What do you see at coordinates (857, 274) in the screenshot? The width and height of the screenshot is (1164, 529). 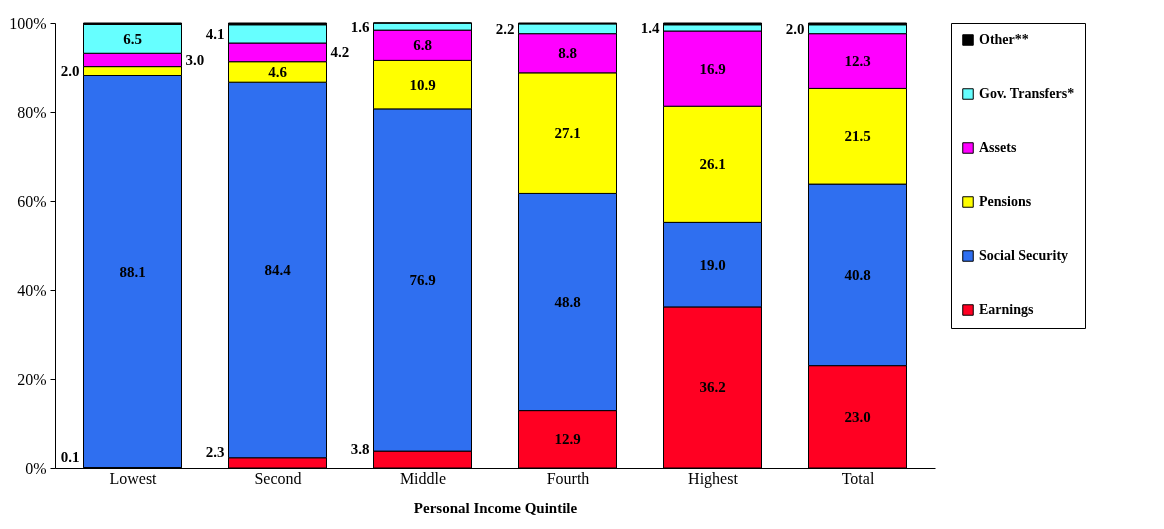 I see `data-label: 40.8` at bounding box center [857, 274].